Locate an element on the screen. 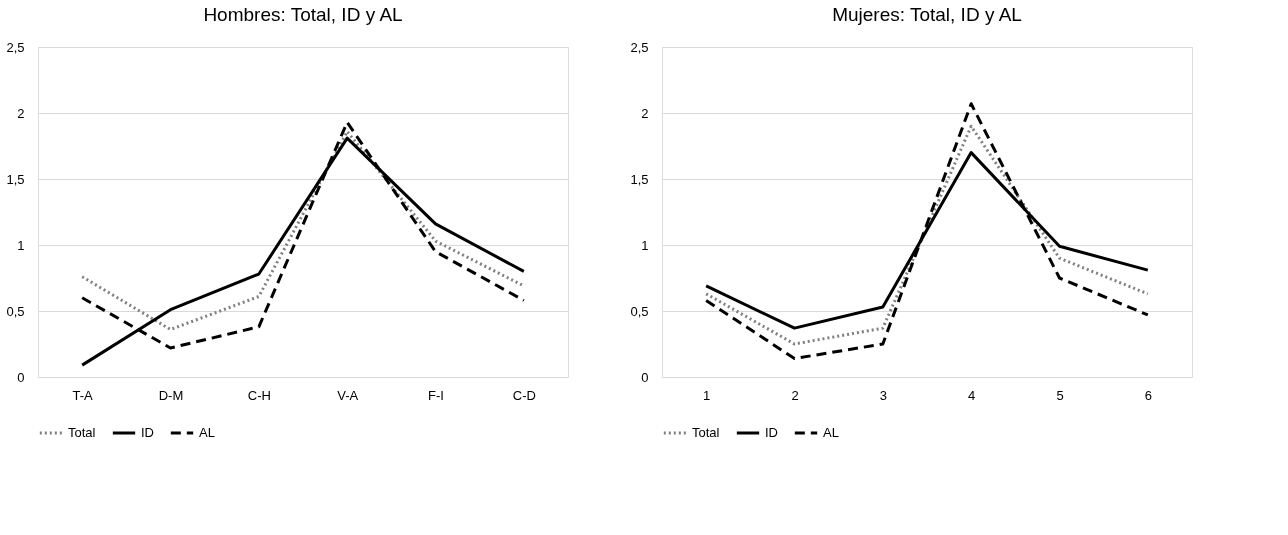  x-tick-label: 2 is located at coordinates (795, 395).